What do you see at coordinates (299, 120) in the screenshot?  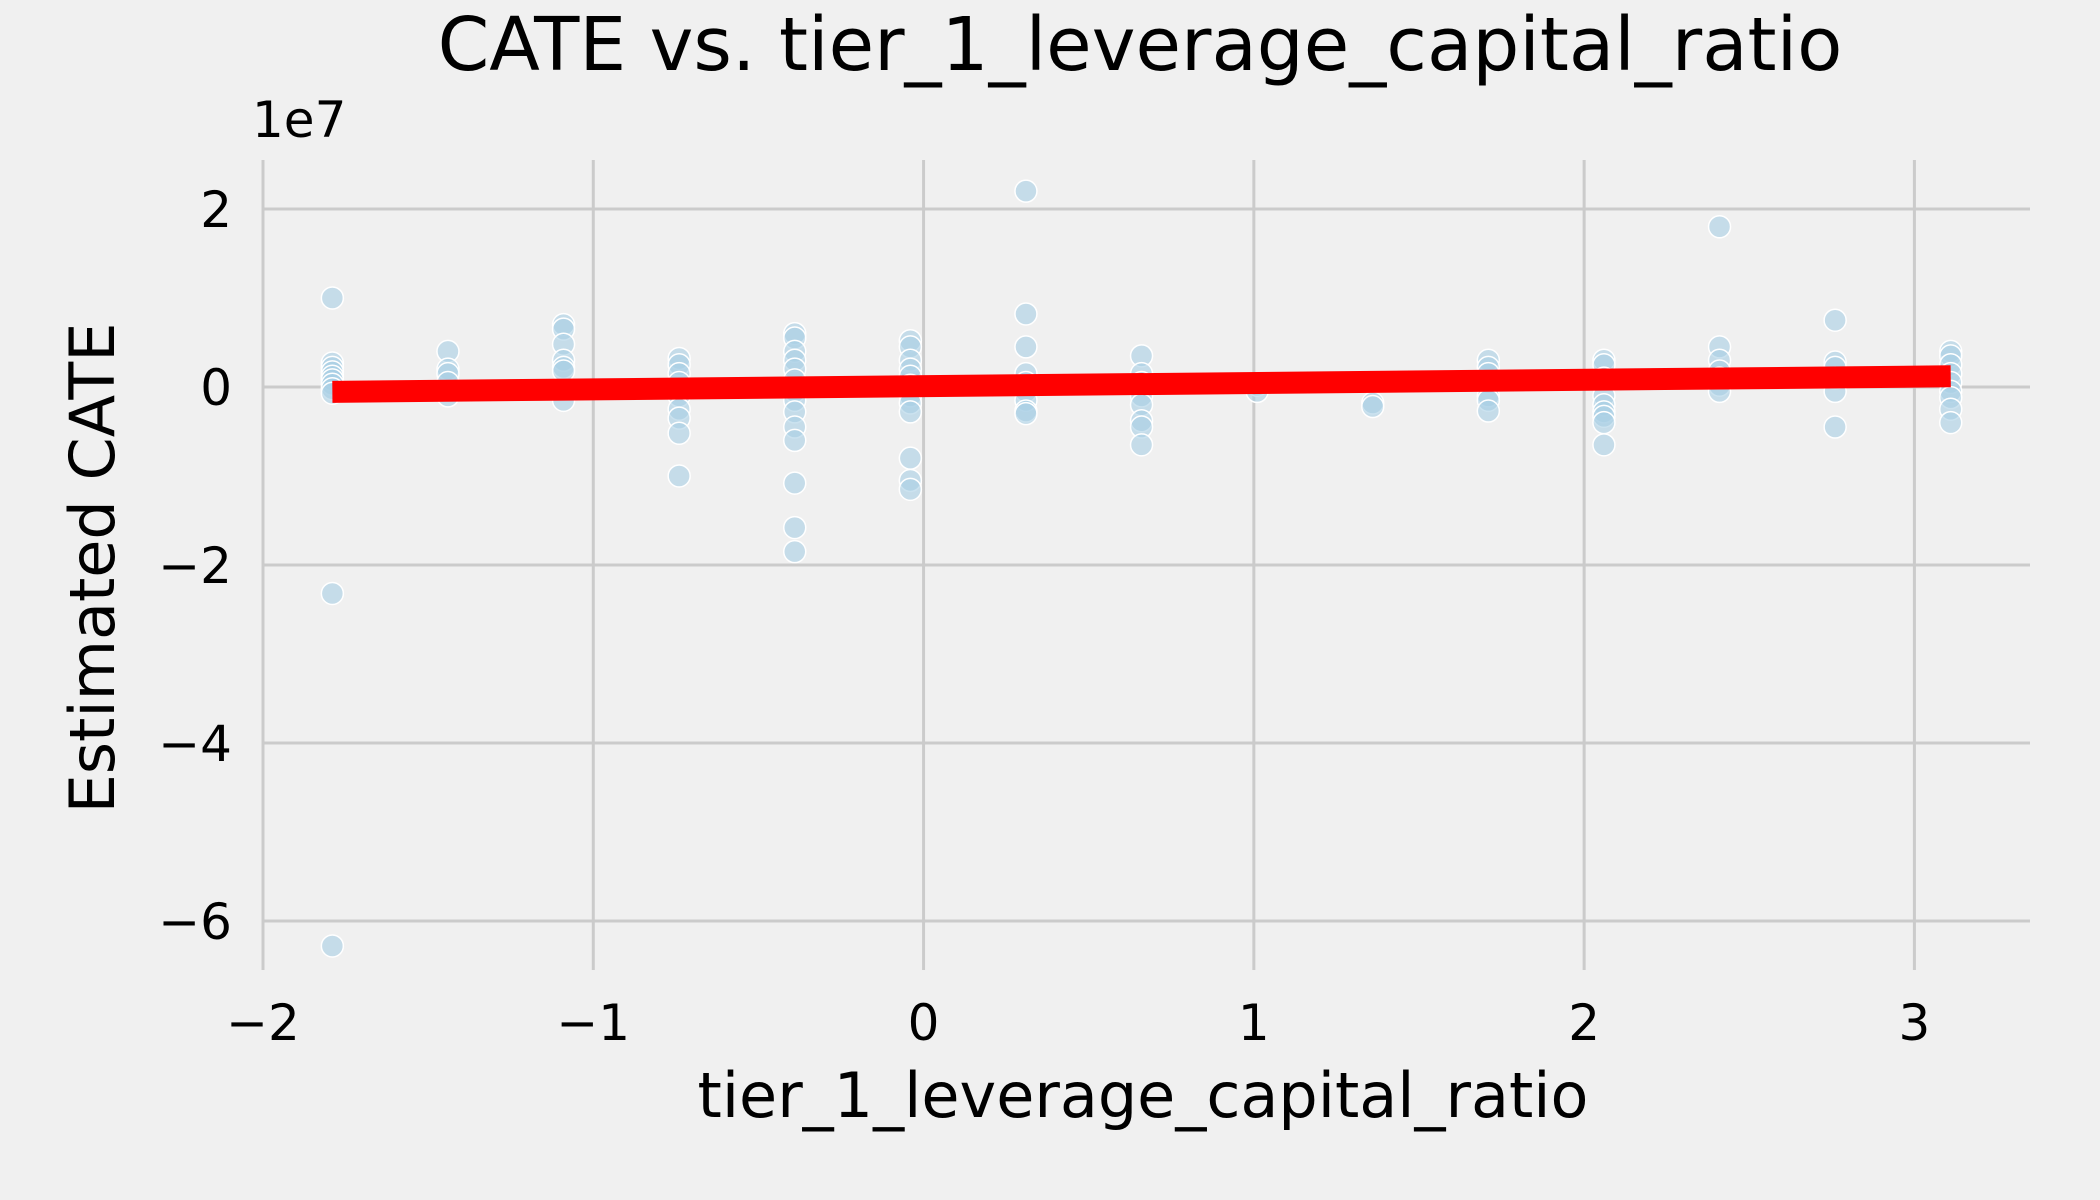 I see `y-axis-offset-label: 1e7` at bounding box center [299, 120].